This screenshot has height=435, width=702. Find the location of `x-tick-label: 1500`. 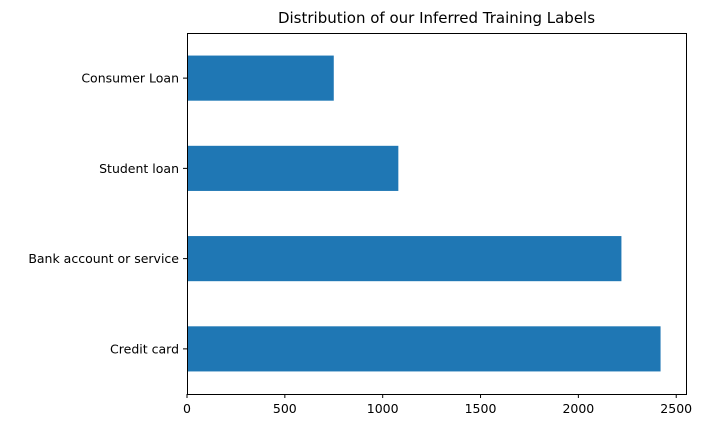

x-tick-label: 1500 is located at coordinates (481, 408).